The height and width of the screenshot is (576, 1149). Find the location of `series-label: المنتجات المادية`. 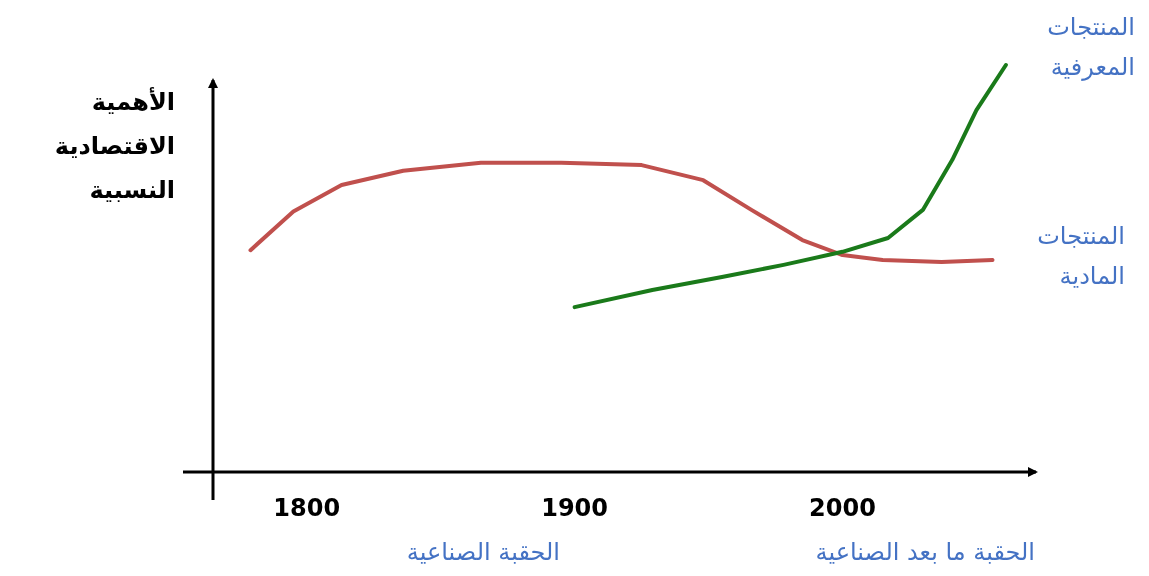

series-label: المنتجات المادية is located at coordinates (1081, 256).